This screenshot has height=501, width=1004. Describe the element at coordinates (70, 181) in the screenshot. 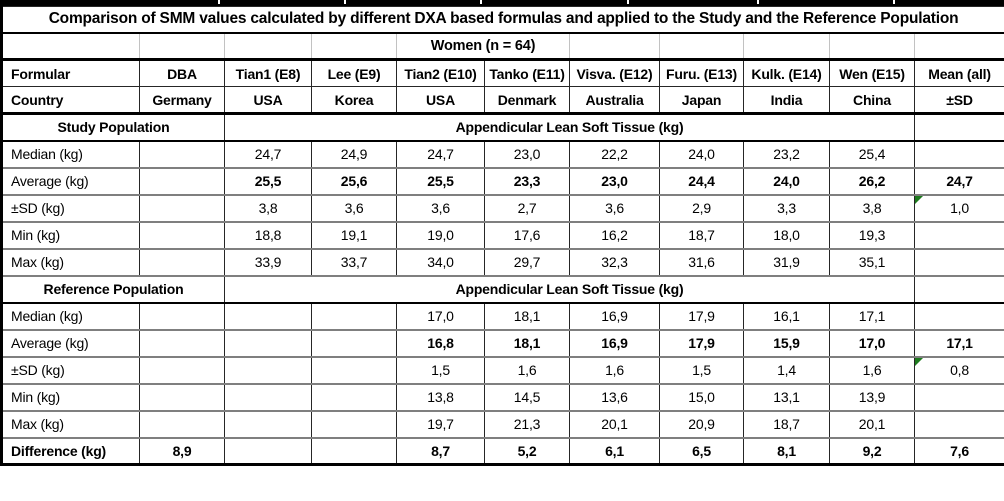

I see `row-label-cell: Average (kg)` at that location.